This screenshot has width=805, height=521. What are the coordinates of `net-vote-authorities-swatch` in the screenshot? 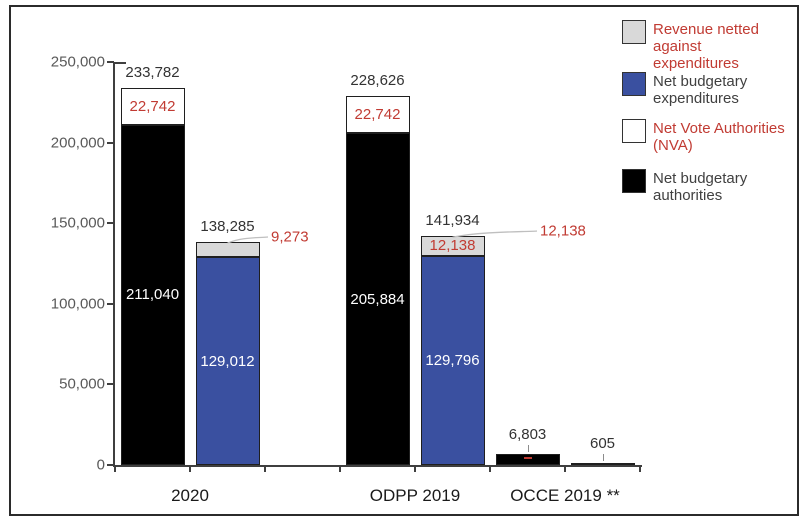 It's located at (634, 131).